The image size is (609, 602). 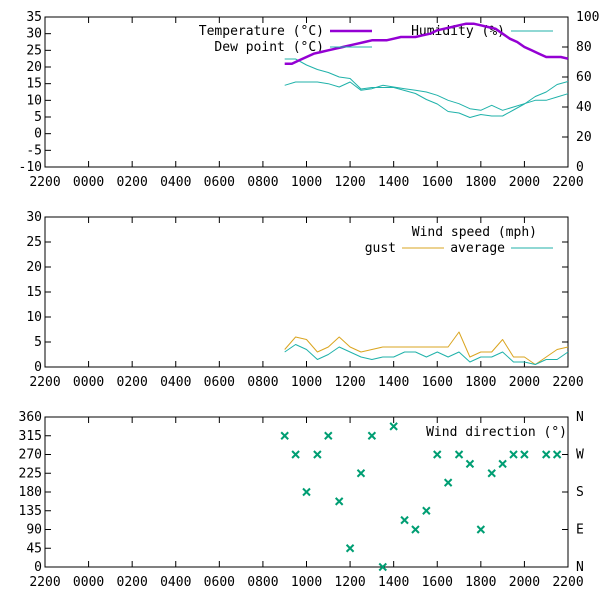 What do you see at coordinates (175, 382) in the screenshot?
I see `x-tick-label-1-3: 0400` at bounding box center [175, 382].